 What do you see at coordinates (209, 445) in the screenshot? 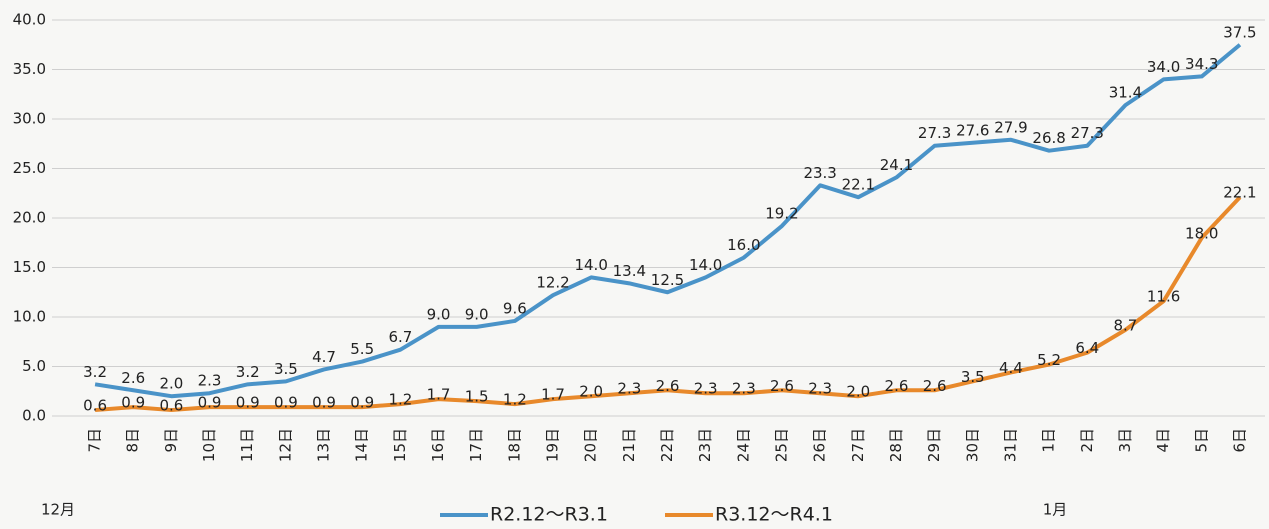
I see `x-tick-label: 10日` at bounding box center [209, 445].